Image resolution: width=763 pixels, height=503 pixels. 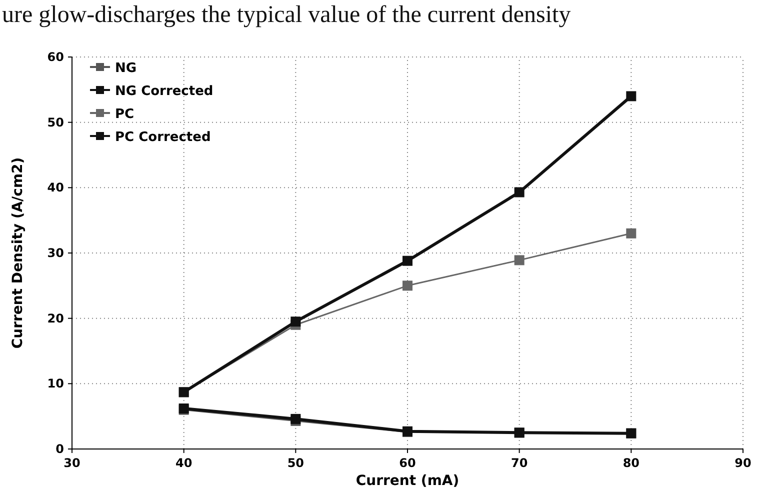 What do you see at coordinates (126, 68) in the screenshot?
I see `legend-label: NG` at bounding box center [126, 68].